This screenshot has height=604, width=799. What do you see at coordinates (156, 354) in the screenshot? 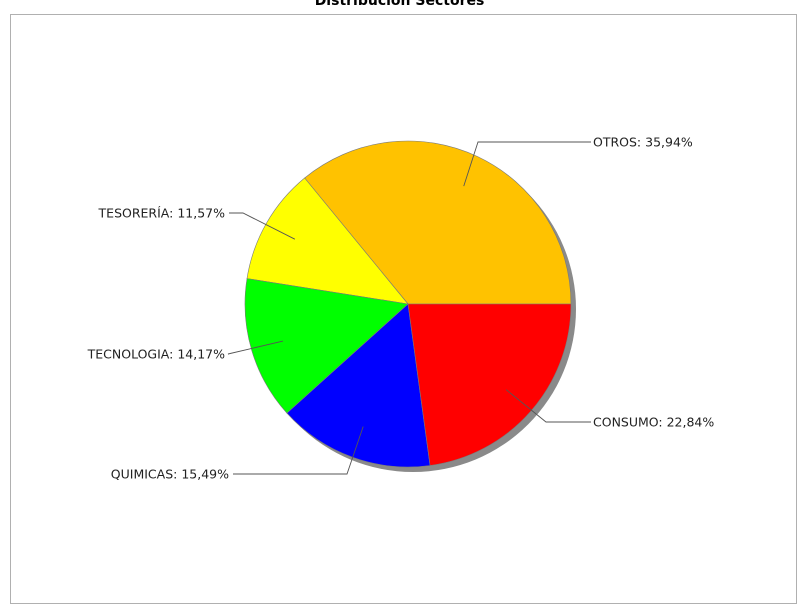
I see `slice-label-tecnologia: TECNOLOGIA: 14,17%` at bounding box center [156, 354].